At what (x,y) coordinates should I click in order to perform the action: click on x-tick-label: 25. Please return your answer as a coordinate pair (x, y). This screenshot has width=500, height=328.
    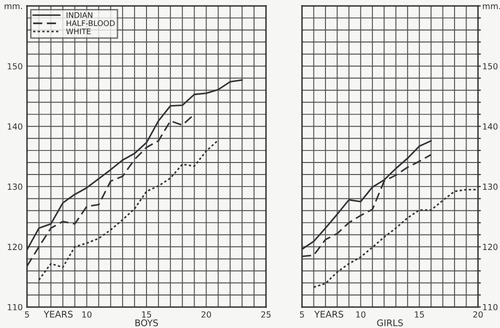
    Looking at the image, I should click on (266, 314).